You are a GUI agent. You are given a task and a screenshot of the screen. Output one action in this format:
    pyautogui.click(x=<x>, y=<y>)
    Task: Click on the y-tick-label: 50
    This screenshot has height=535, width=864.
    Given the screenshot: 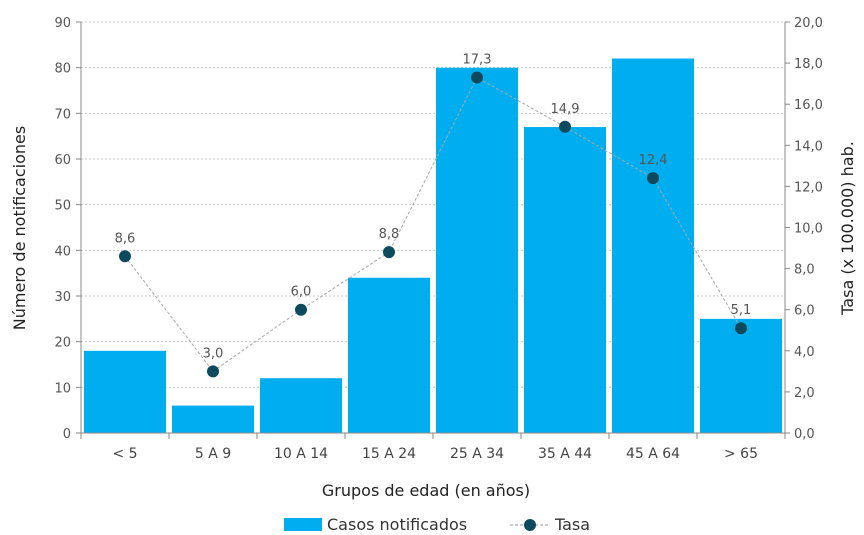 What is the action you would take?
    pyautogui.click(x=62, y=206)
    